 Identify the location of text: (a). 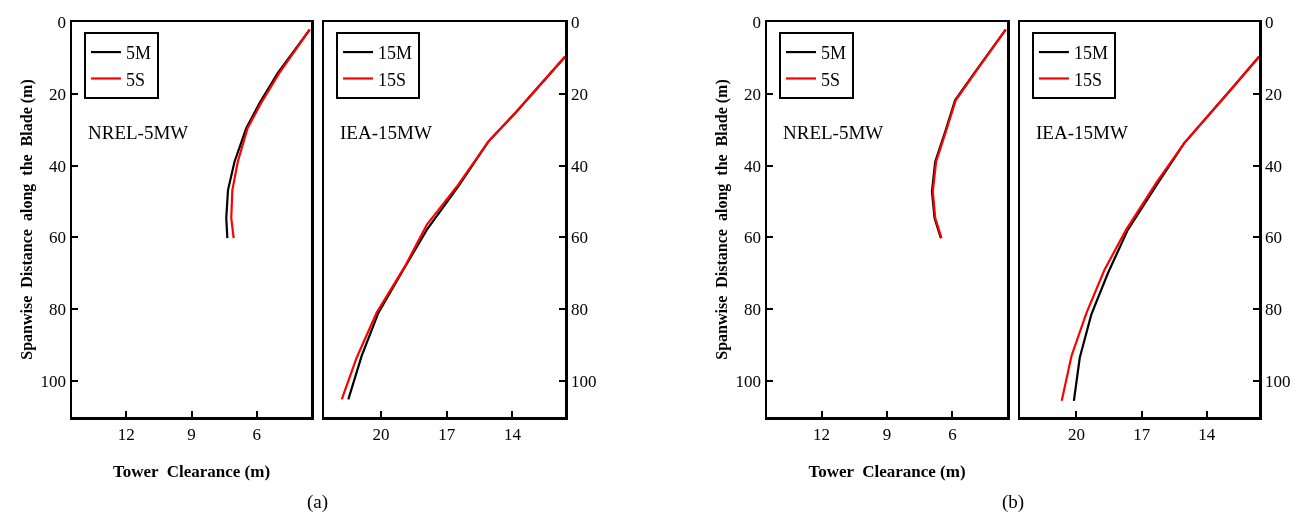
(317, 502).